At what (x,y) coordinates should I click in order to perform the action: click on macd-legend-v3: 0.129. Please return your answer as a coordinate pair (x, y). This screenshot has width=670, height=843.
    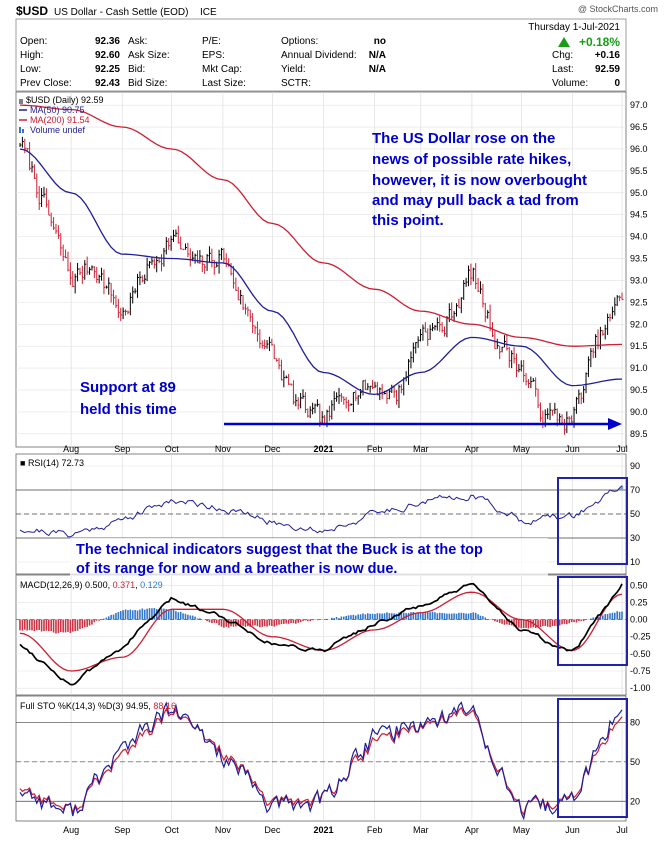
    Looking at the image, I should click on (151, 585).